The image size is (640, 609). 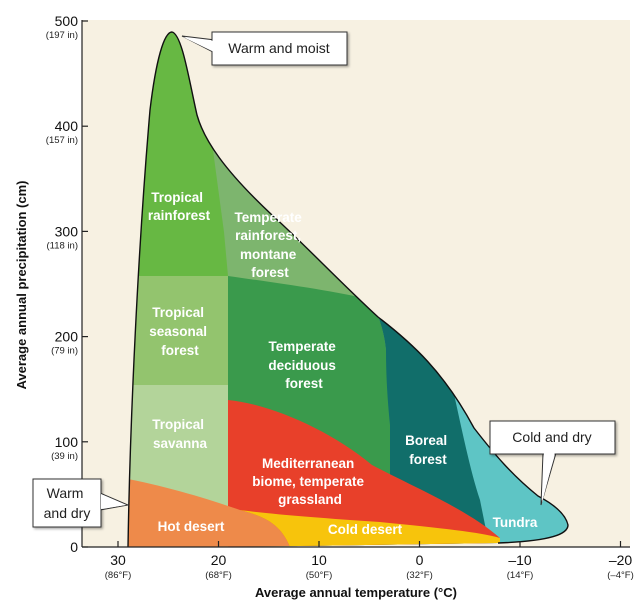 I want to click on region-mediterranean-biome, so click(x=364, y=473).